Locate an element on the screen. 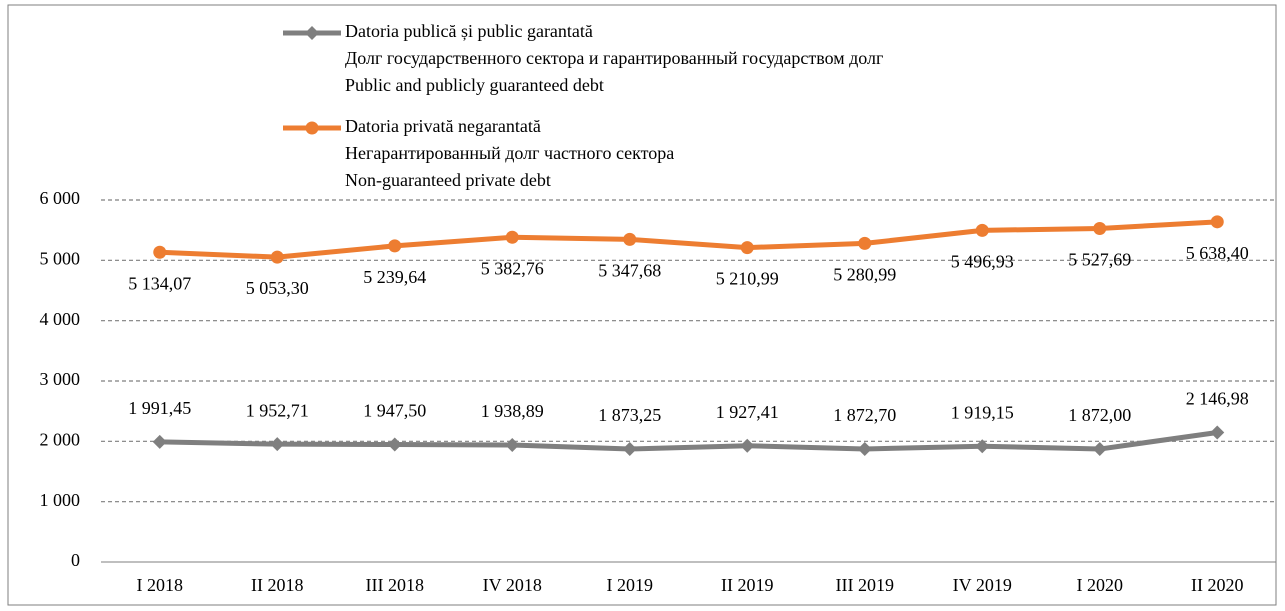 Image resolution: width=1285 pixels, height=611 pixels. data-label: 2 146,98 is located at coordinates (1217, 399).